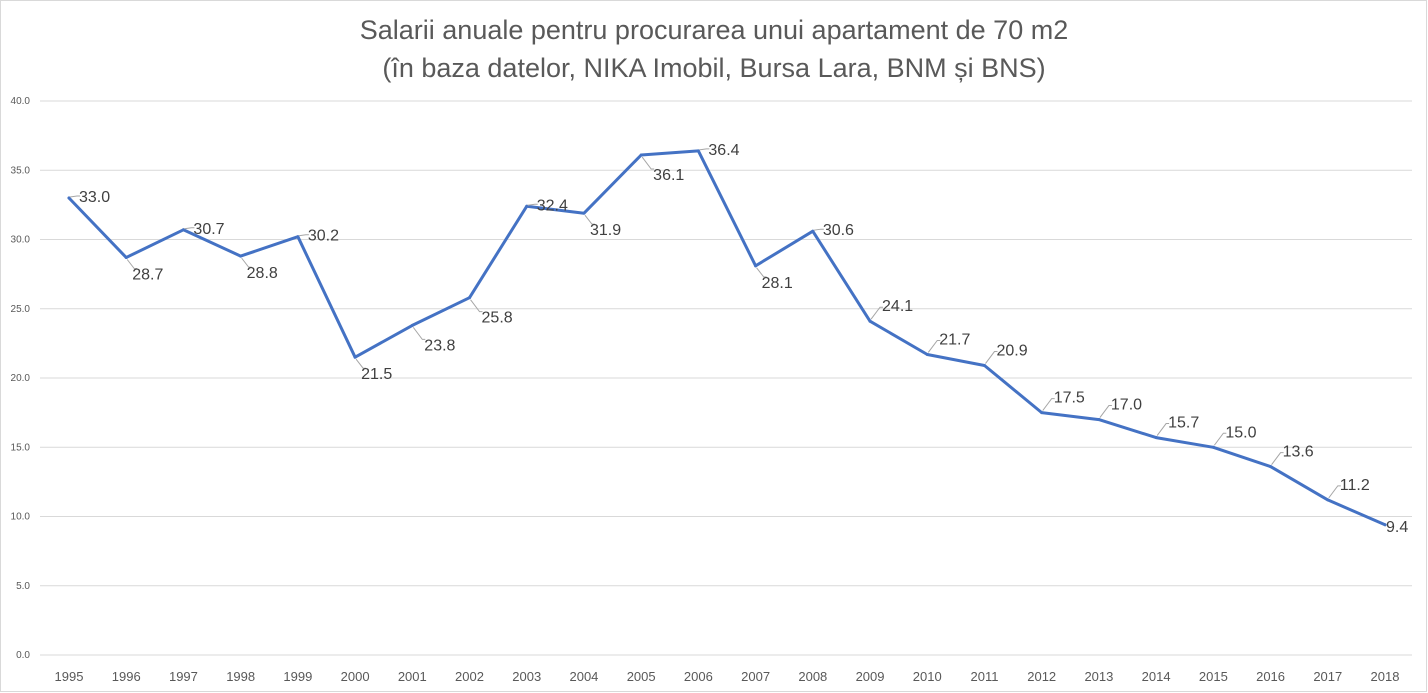 Image resolution: width=1428 pixels, height=693 pixels. What do you see at coordinates (668, 175) in the screenshot?
I see `data-label: 36.1` at bounding box center [668, 175].